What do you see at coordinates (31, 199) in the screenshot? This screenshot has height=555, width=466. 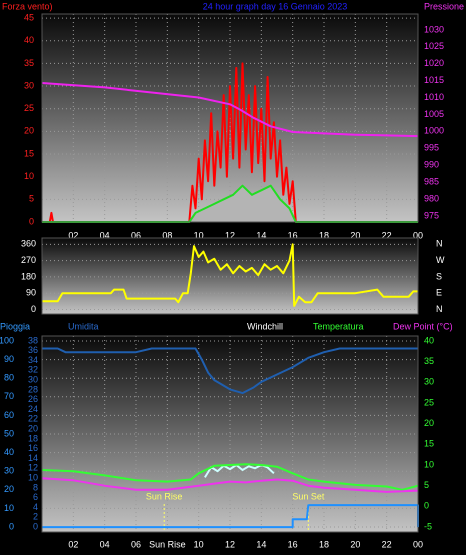 I see `y-tick-label: 5` at bounding box center [31, 199].